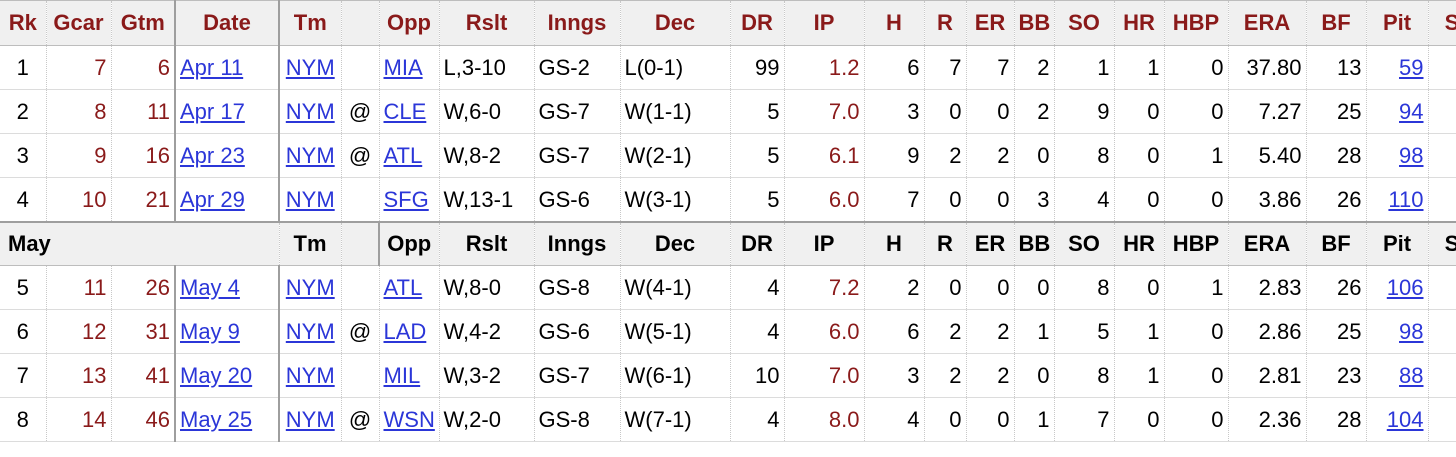  Describe the element at coordinates (990, 155) in the screenshot. I see `cell-er: 2` at that location.